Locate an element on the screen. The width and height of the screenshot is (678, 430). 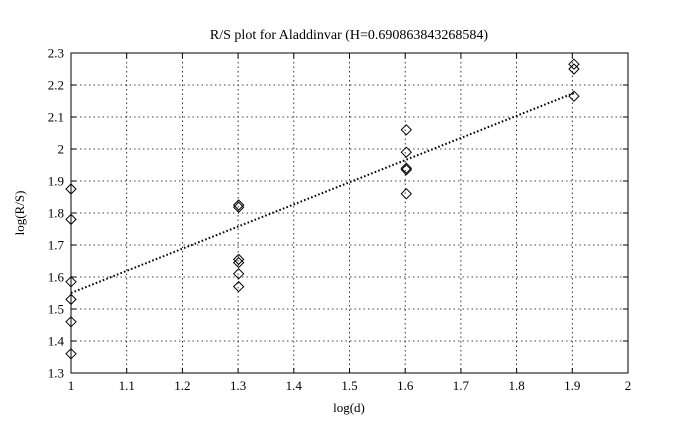
y-axis-label: log(R/S) is located at coordinates (19, 213).